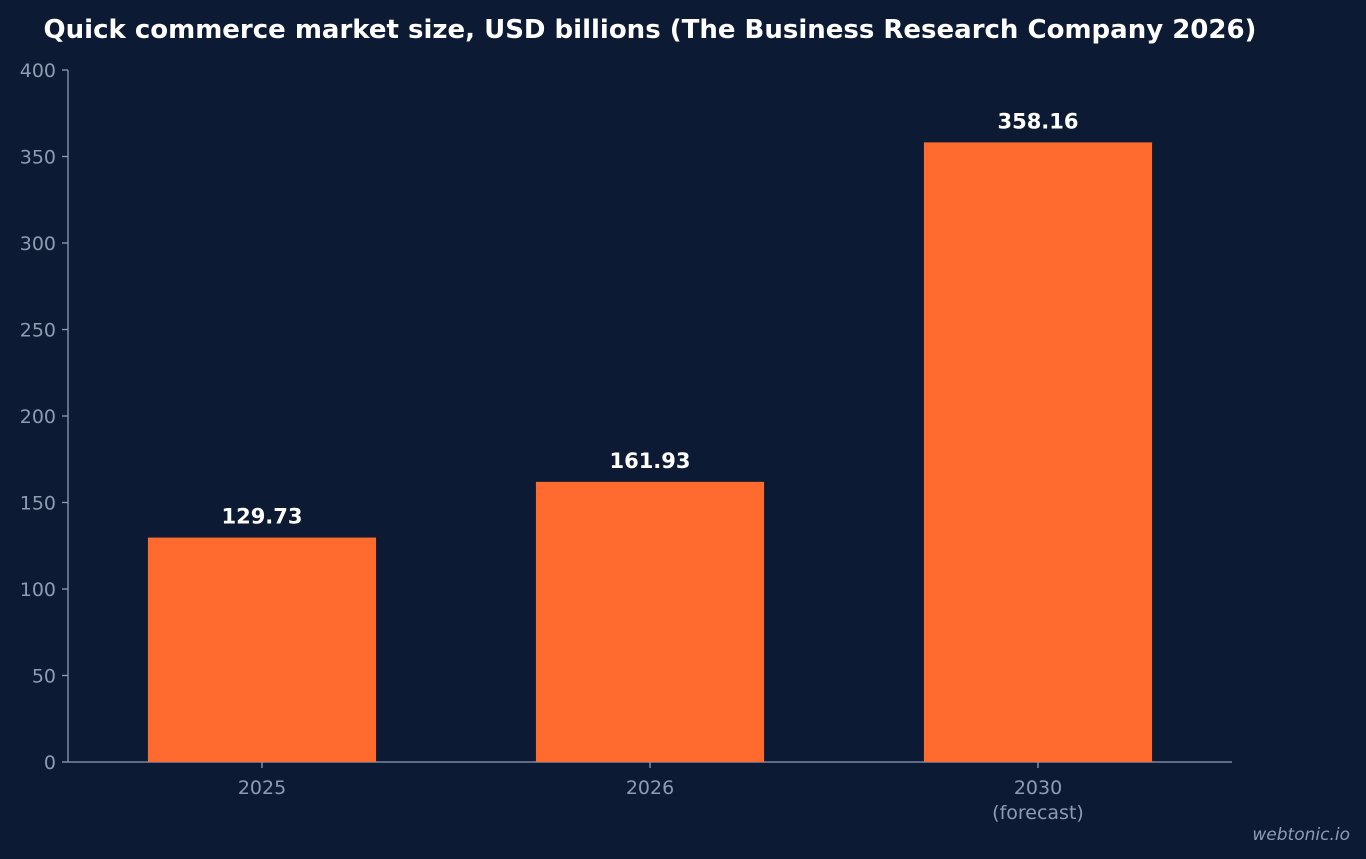 The height and width of the screenshot is (859, 1366). What do you see at coordinates (650, 788) in the screenshot?
I see `x-tick-label: 2026` at bounding box center [650, 788].